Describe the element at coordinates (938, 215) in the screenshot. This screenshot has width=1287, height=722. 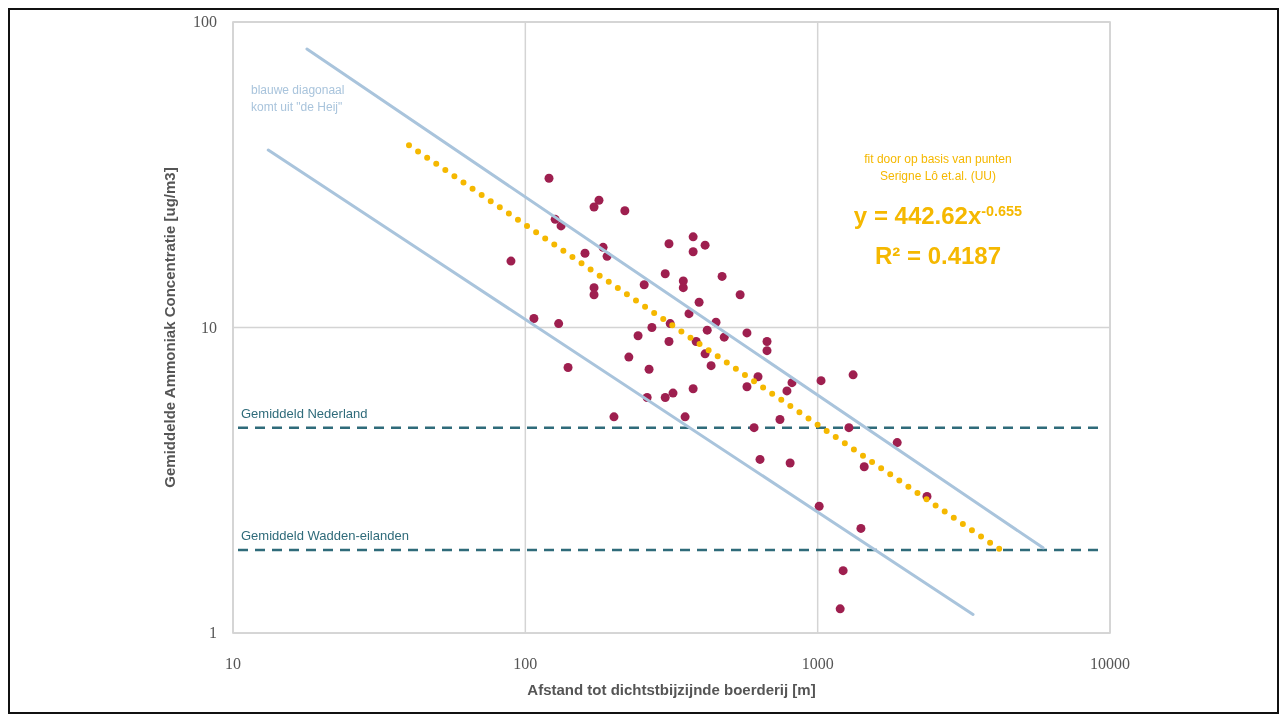
I see `annotation: y = 442.62x$^{-0.655}$` at that location.